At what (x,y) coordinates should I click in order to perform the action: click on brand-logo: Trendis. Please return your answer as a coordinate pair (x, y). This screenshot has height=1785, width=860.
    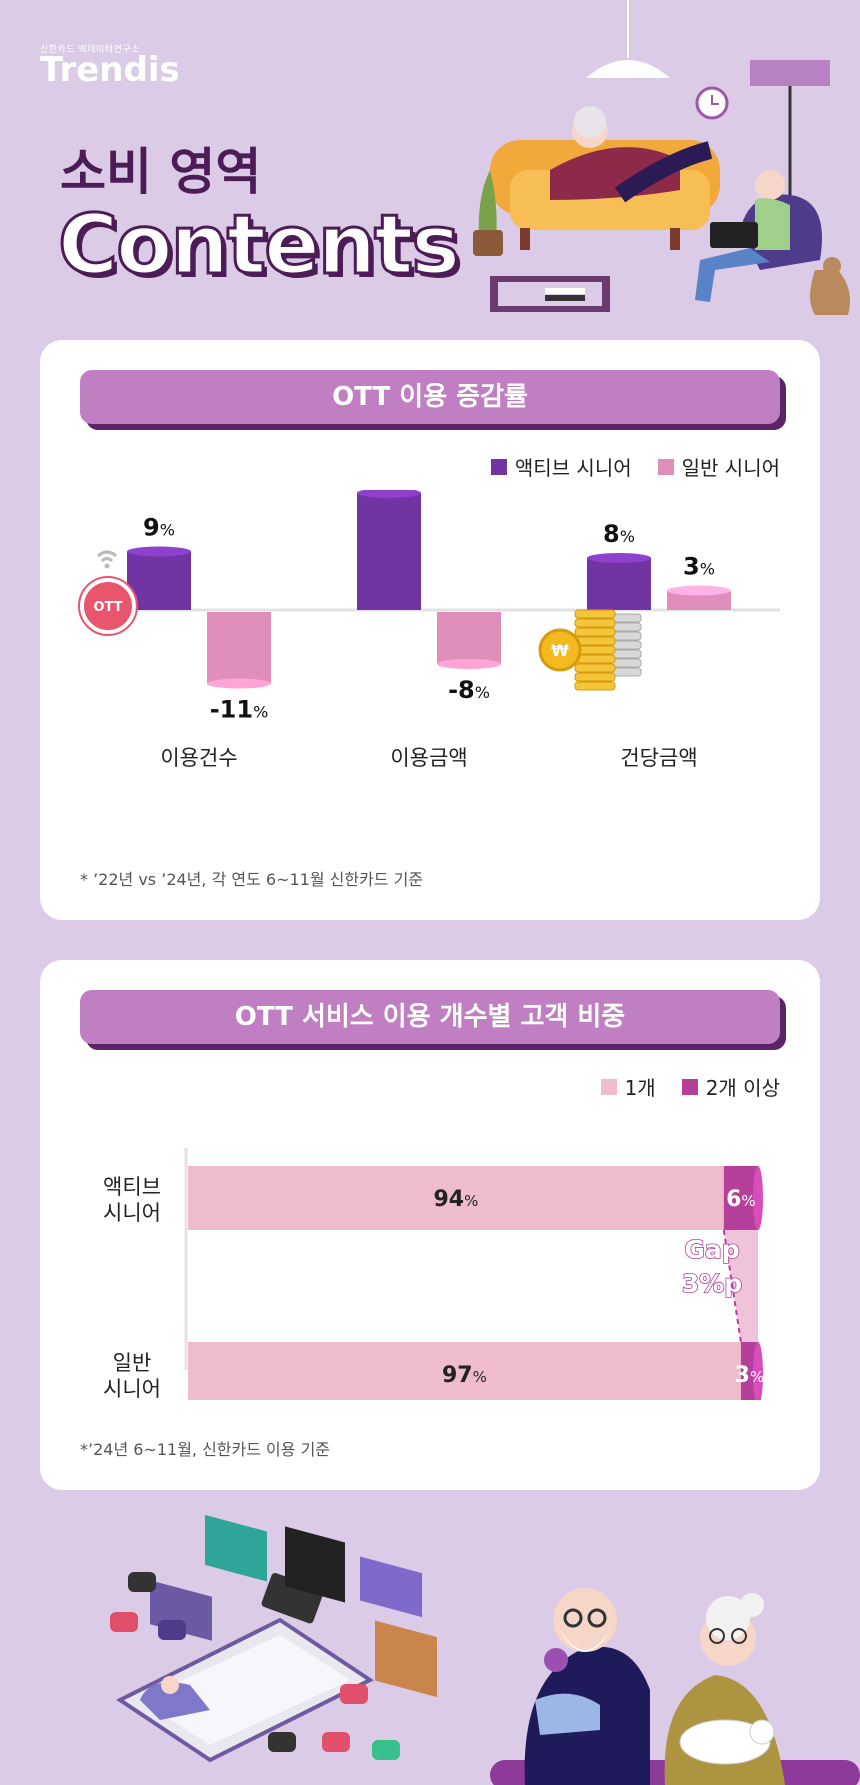
    Looking at the image, I should click on (110, 70).